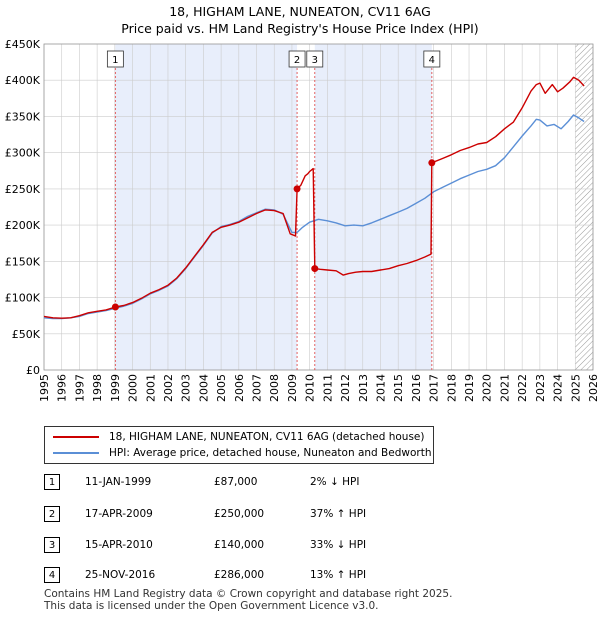  Describe the element at coordinates (52, 482) in the screenshot. I see `sale-number-badge: 1` at that location.